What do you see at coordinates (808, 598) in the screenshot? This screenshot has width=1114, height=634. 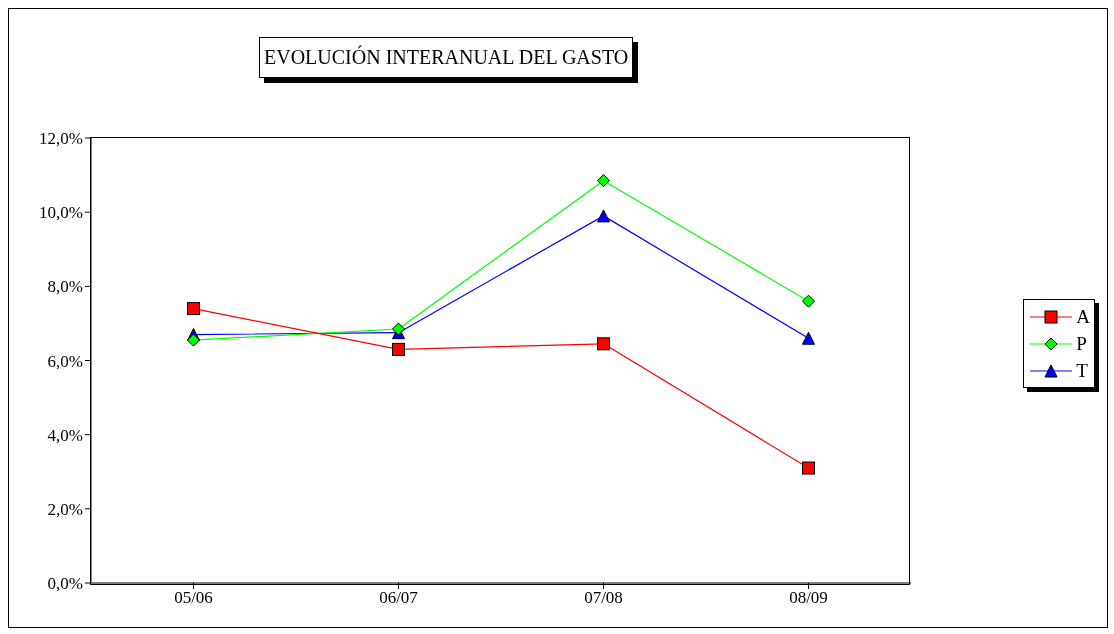 I see `x-tick-label: 08/09` at bounding box center [808, 598].